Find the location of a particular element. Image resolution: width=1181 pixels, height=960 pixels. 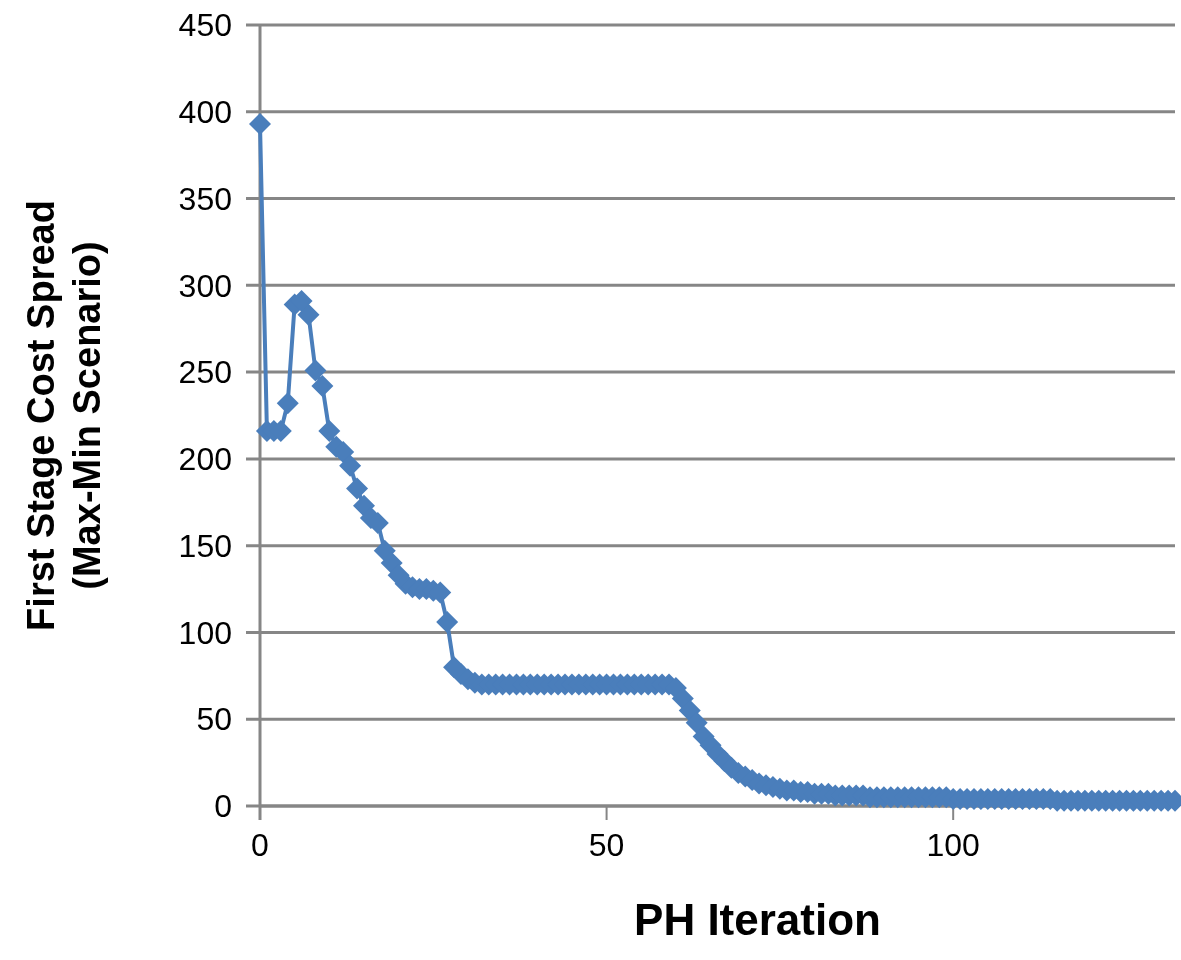

y-tick-label: 0 is located at coordinates (223, 806).